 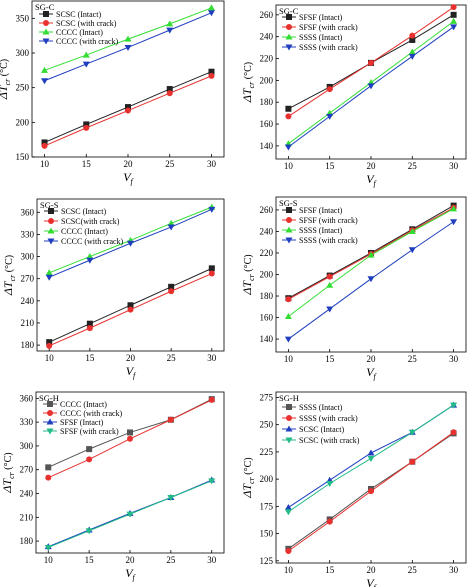 I want to click on legend-entry: SFSF (with crack), so click(x=328, y=220).